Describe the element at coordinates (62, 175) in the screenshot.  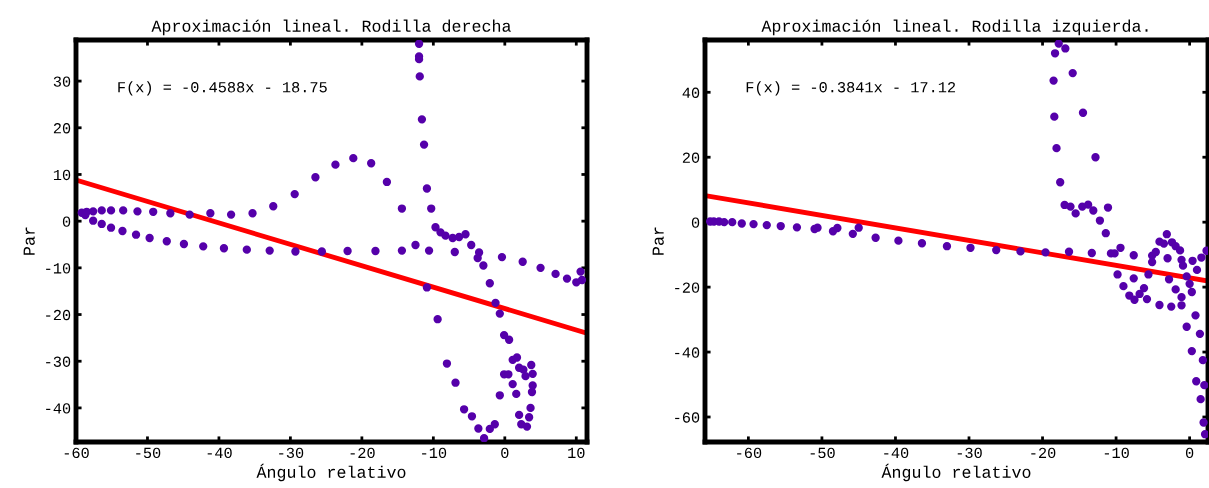
I see `y-tick-label: 10` at that location.